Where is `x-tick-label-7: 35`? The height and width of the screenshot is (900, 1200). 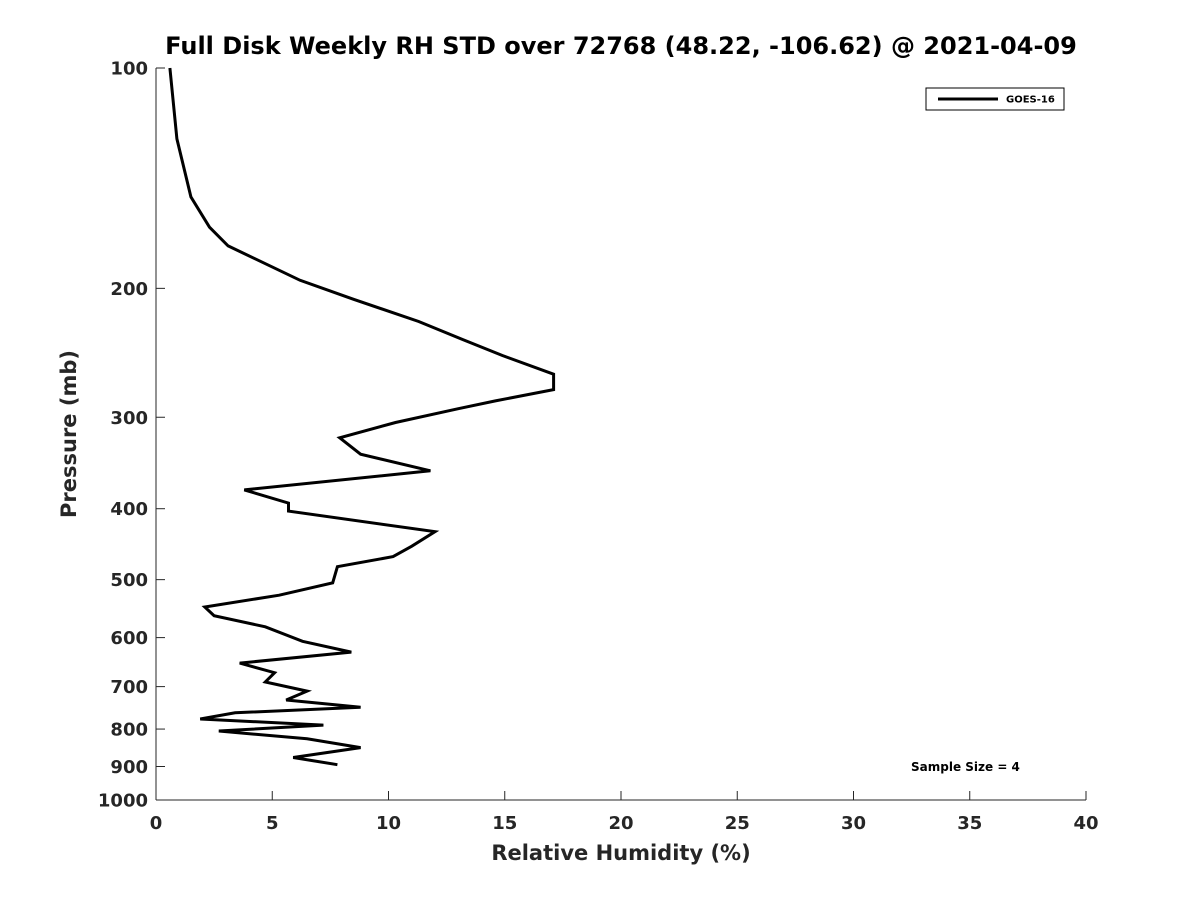 x-tick-label-7: 35 is located at coordinates (969, 823).